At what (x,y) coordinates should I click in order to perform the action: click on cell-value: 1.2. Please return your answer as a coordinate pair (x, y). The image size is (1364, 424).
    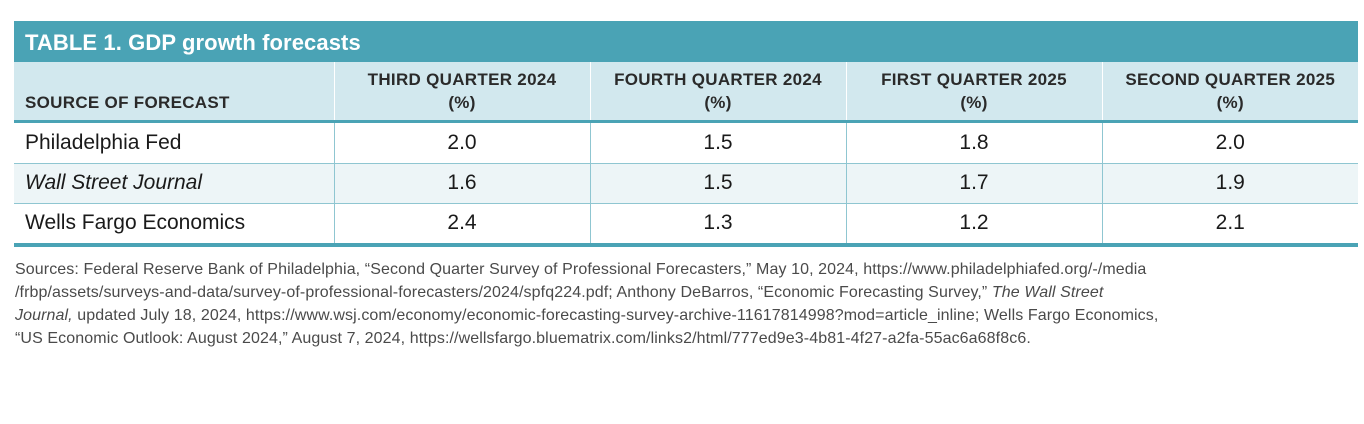
    Looking at the image, I should click on (973, 223).